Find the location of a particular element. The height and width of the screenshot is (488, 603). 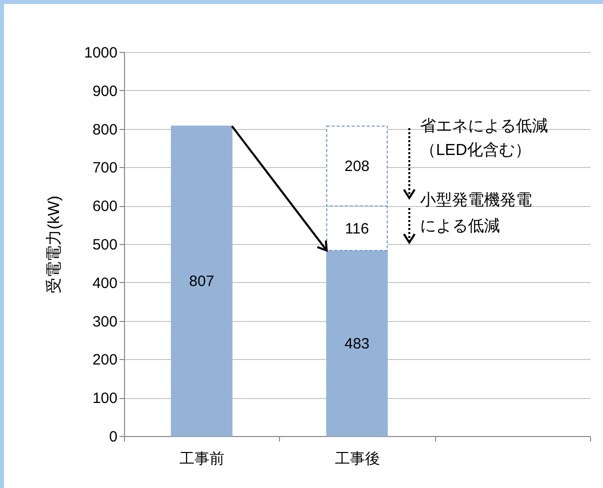

x-tick-label: 工事後 is located at coordinates (357, 459).